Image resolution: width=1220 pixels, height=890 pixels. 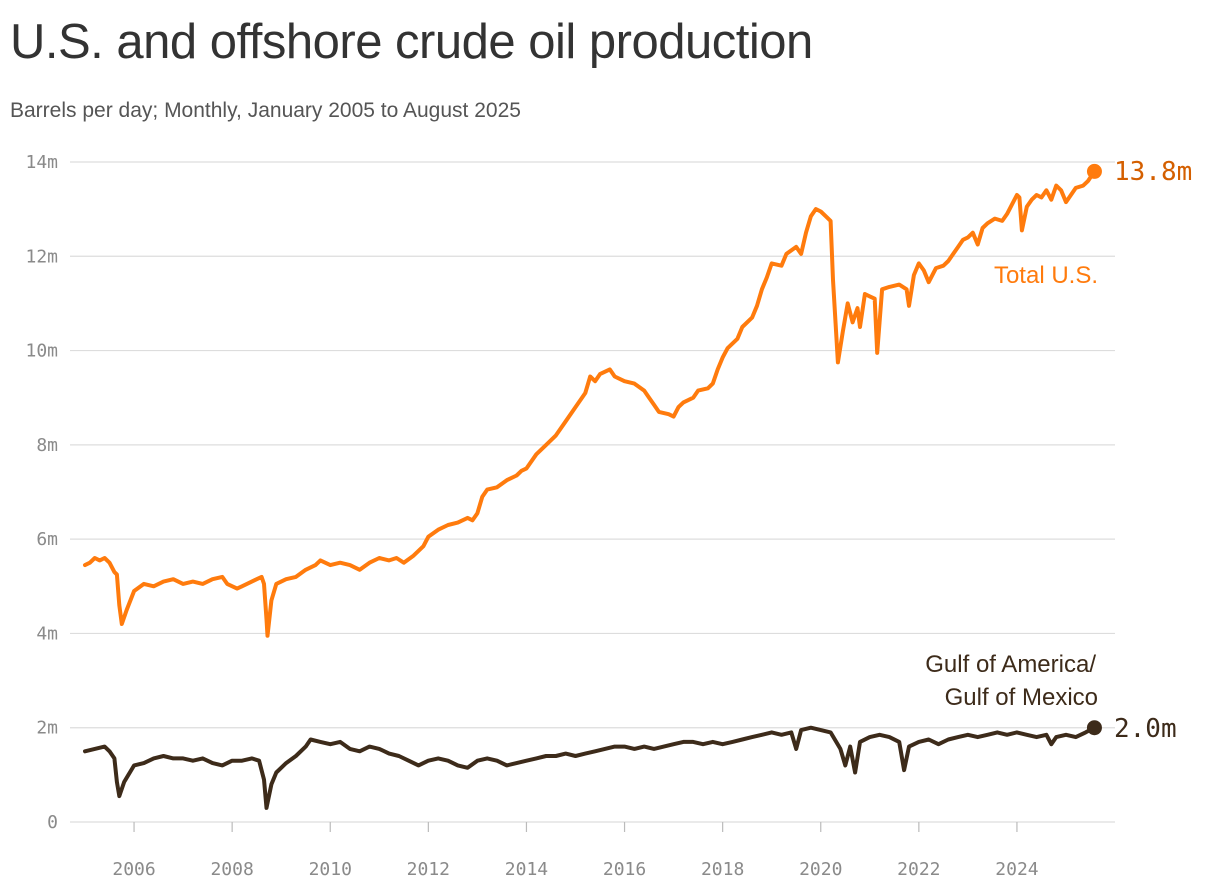 I want to click on x-tick-label: 2008, so click(x=231, y=869).